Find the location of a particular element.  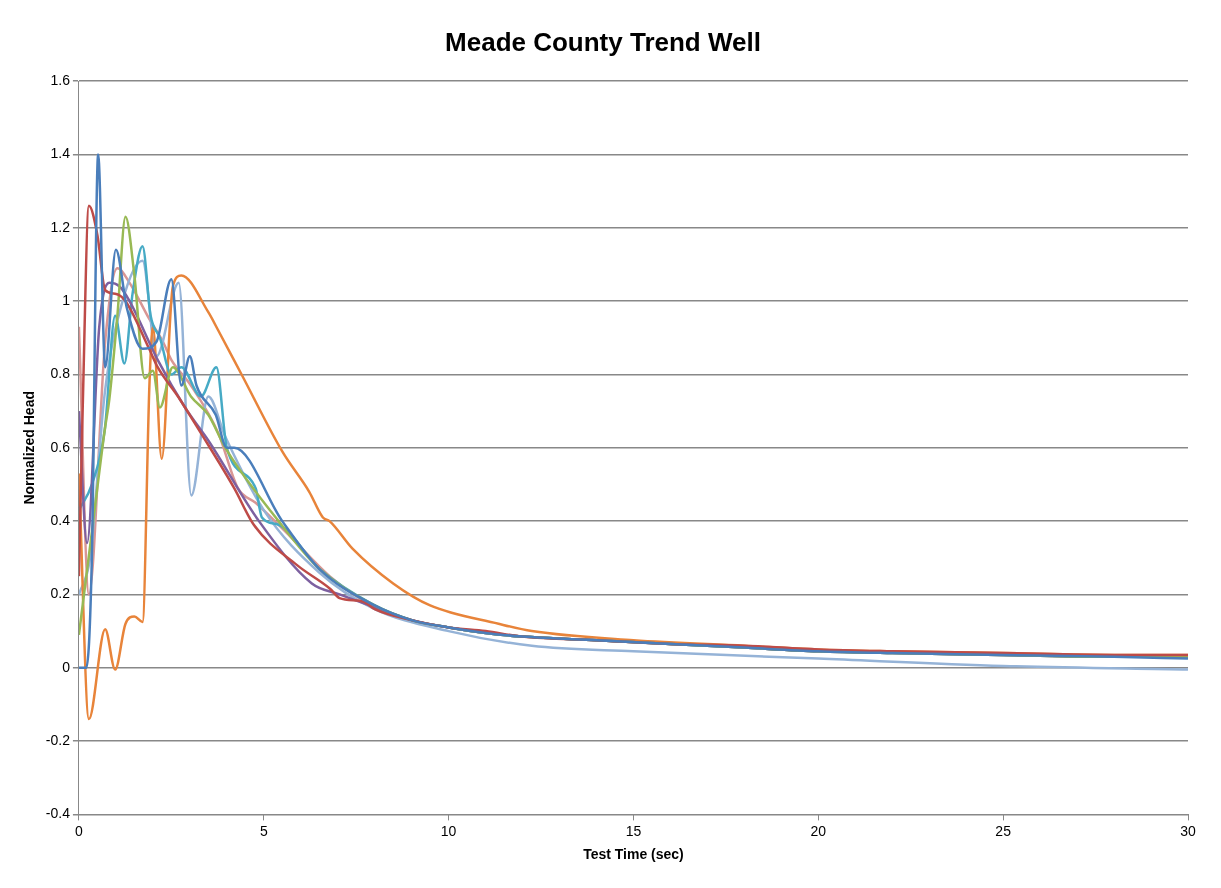

x-tick-label: 10 is located at coordinates (448, 830).